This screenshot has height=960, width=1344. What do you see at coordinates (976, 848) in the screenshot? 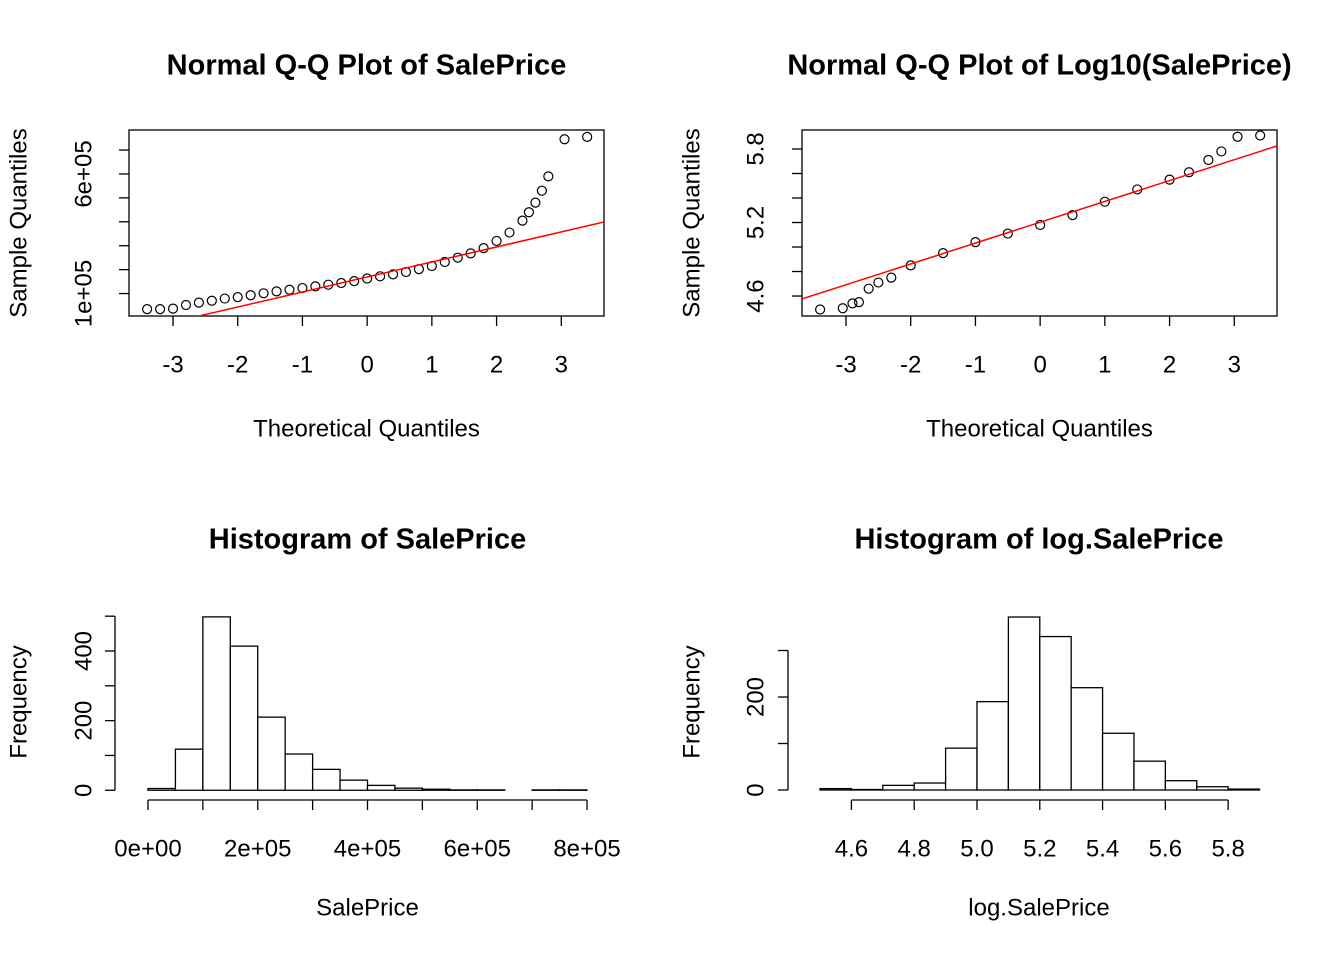
I see `x-tick-label: 5.0` at bounding box center [976, 848].